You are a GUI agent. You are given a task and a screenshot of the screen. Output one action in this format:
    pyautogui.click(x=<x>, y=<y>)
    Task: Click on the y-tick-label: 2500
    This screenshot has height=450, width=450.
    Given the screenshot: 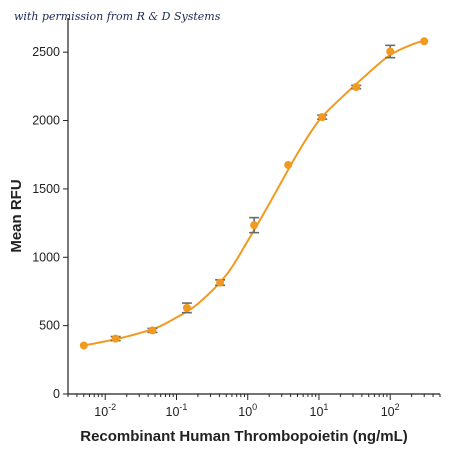 What is the action you would take?
    pyautogui.click(x=46, y=52)
    